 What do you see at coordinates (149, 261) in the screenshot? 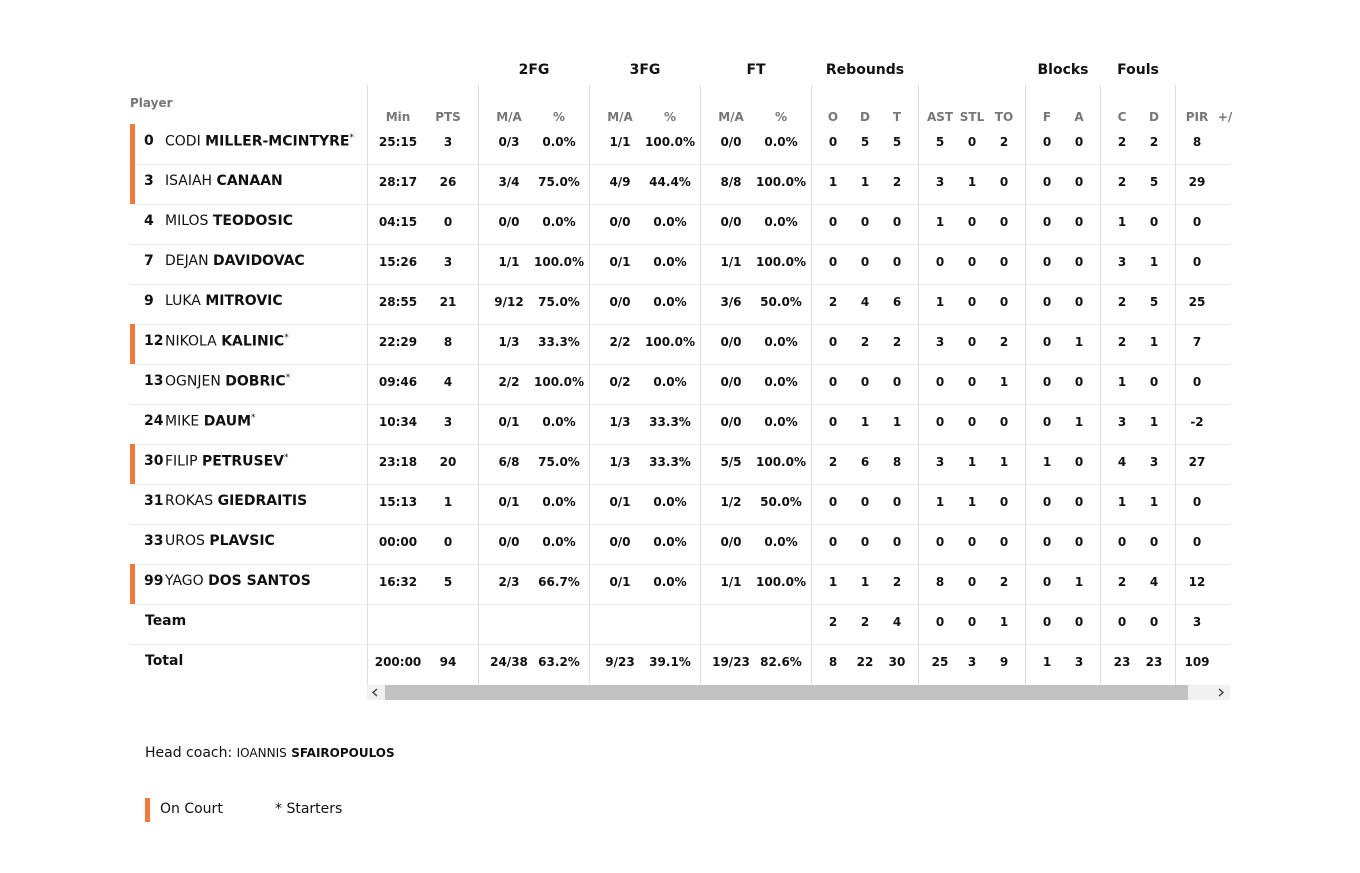
I see `player-number: 7` at bounding box center [149, 261].